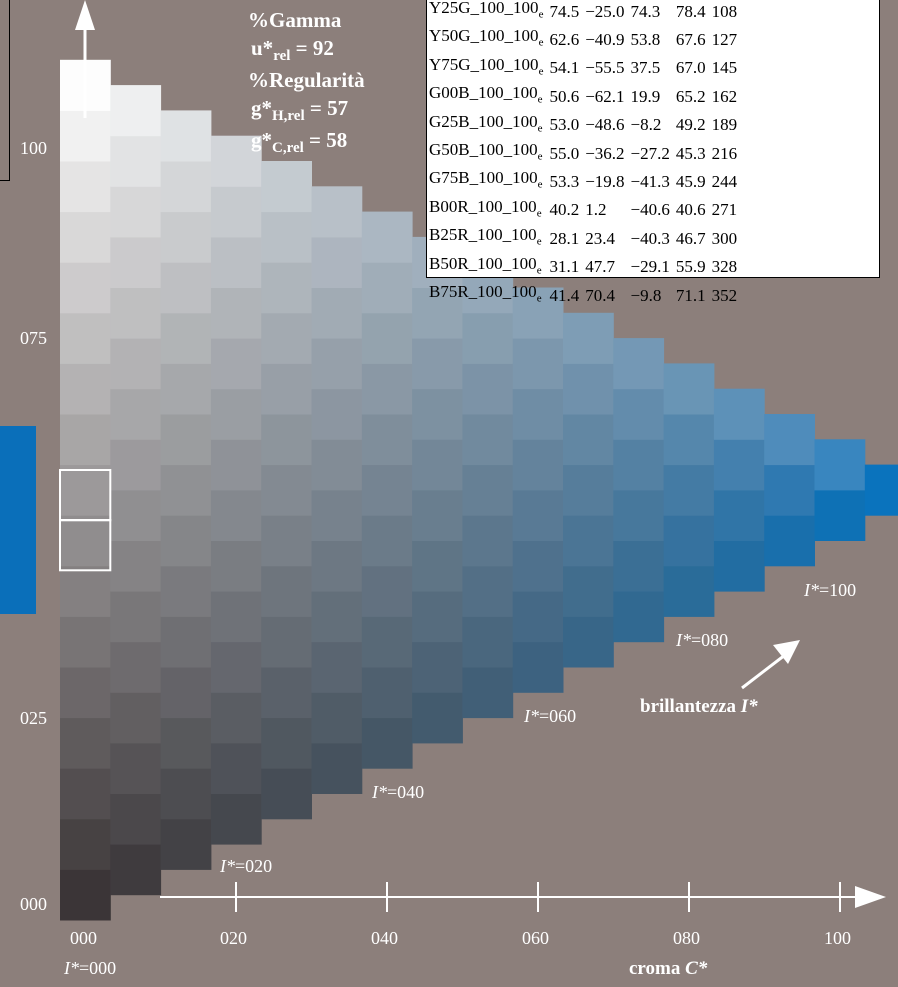 The height and width of the screenshot is (987, 898). Describe the element at coordinates (668, 968) in the screenshot. I see `x-axis-title: croma C*` at that location.